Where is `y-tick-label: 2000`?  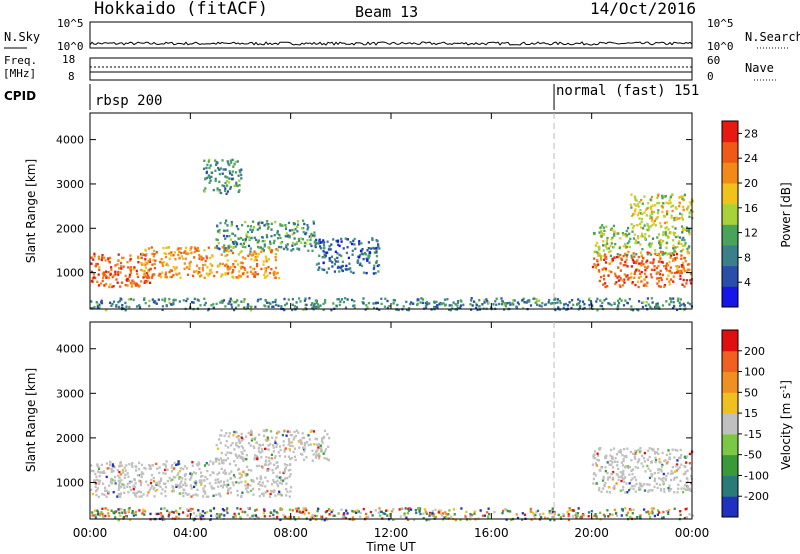
y-tick-label: 2000 is located at coordinates (70, 228).